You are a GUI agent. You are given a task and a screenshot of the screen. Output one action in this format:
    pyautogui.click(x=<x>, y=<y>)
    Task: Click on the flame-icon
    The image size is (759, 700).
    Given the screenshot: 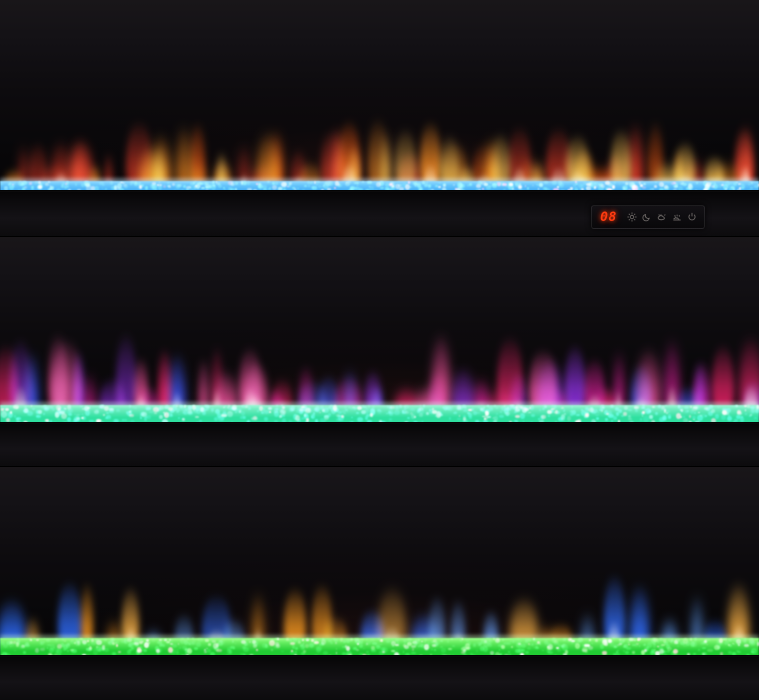 What is the action you would take?
    pyautogui.click(x=662, y=217)
    